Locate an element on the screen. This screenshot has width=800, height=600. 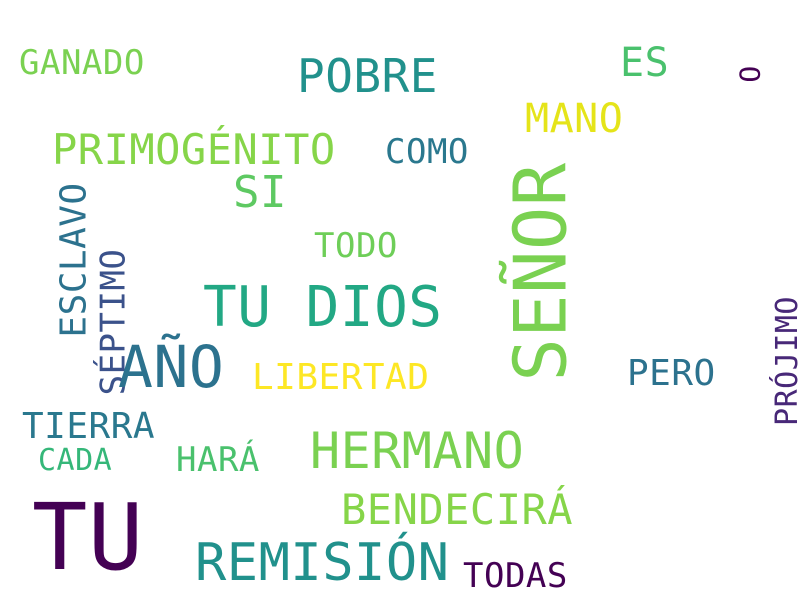
word-como: COMO is located at coordinates (427, 152).